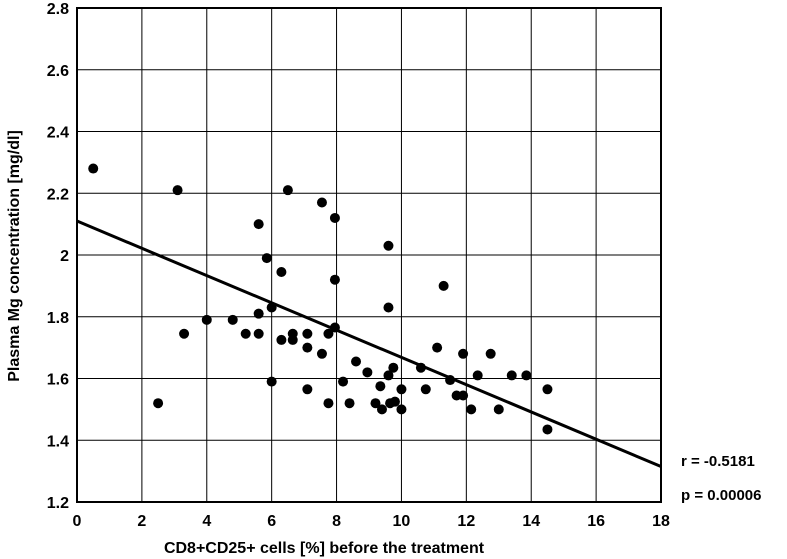 The height and width of the screenshot is (559, 787). Describe the element at coordinates (58, 380) in the screenshot. I see `y-tick-label: 1.6` at that location.